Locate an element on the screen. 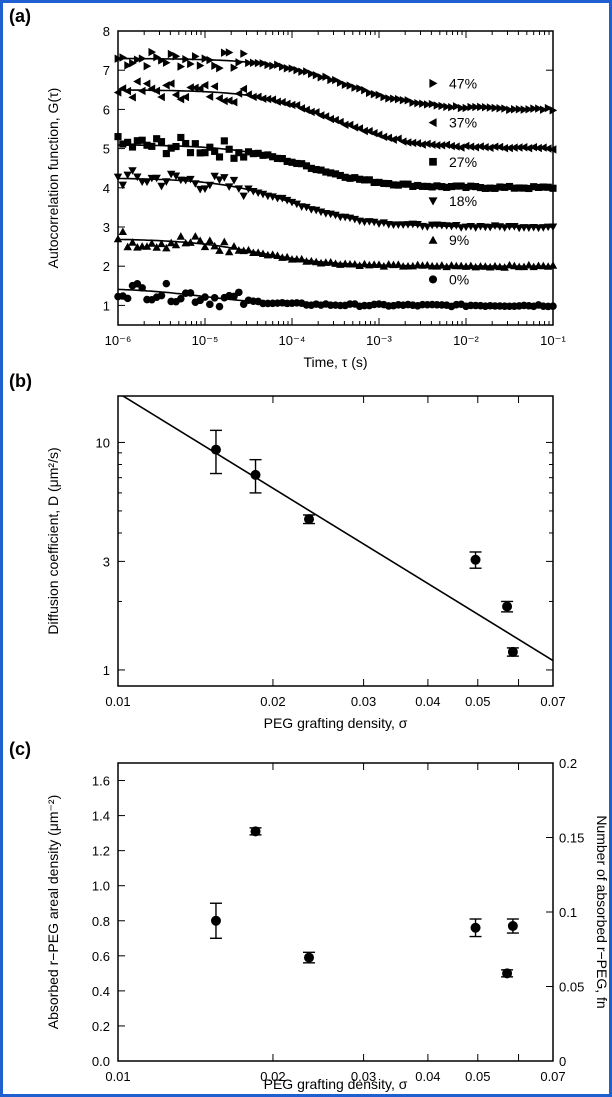 The width and height of the screenshot is (612, 1097). panel-a-xtick-label: 10⁻⁵ is located at coordinates (205, 340).